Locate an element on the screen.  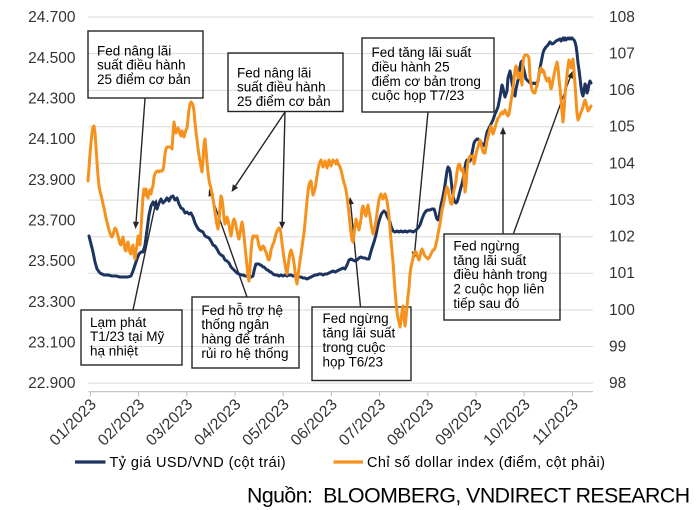
svg-text: 100 is located at coordinates (622, 310).